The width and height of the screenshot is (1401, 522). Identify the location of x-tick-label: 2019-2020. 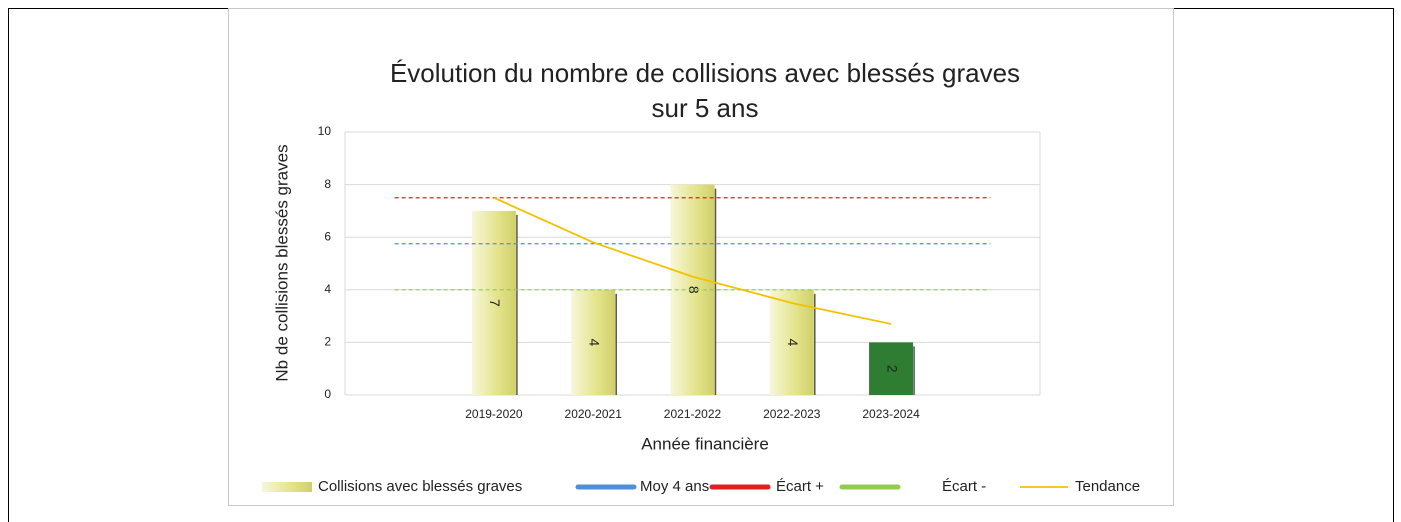
(494, 414).